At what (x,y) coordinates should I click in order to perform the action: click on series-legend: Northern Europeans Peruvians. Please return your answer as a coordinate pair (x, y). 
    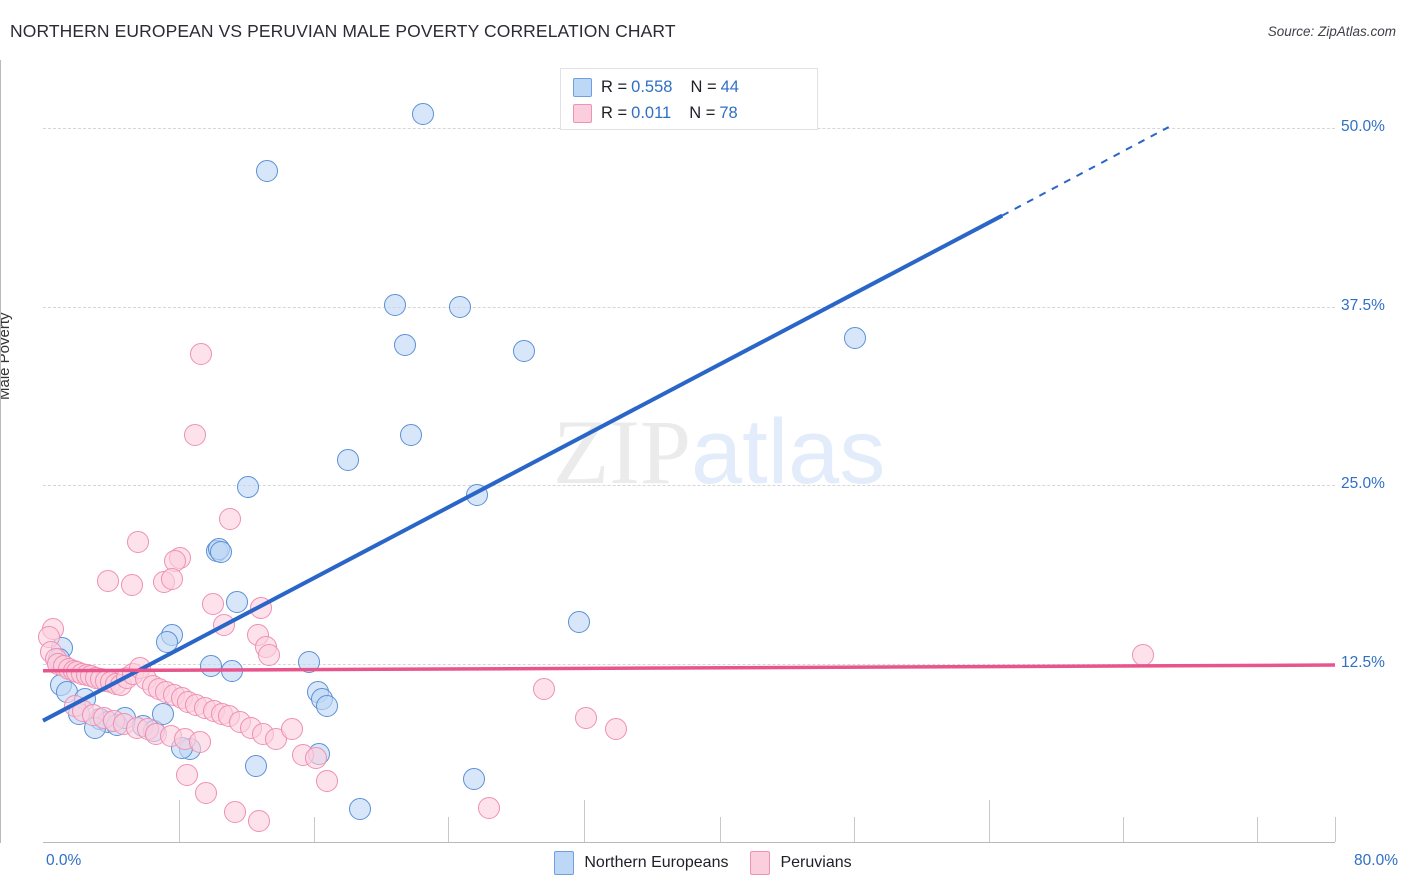
    Looking at the image, I should click on (703, 863).